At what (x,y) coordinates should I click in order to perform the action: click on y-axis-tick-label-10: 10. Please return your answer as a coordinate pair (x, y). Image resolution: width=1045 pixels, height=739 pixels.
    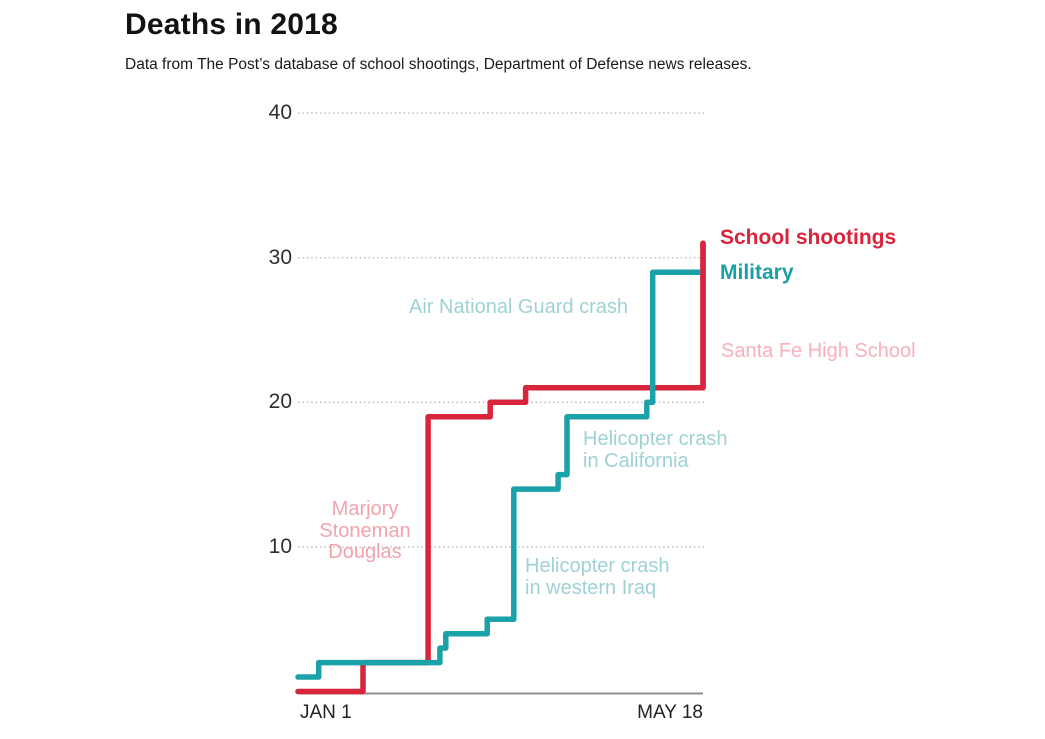
    Looking at the image, I should click on (280, 546).